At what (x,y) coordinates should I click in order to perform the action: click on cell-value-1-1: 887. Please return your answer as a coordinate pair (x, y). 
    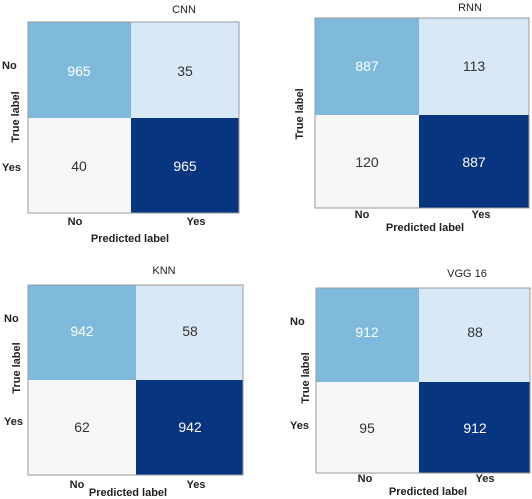
    Looking at the image, I should click on (474, 162).